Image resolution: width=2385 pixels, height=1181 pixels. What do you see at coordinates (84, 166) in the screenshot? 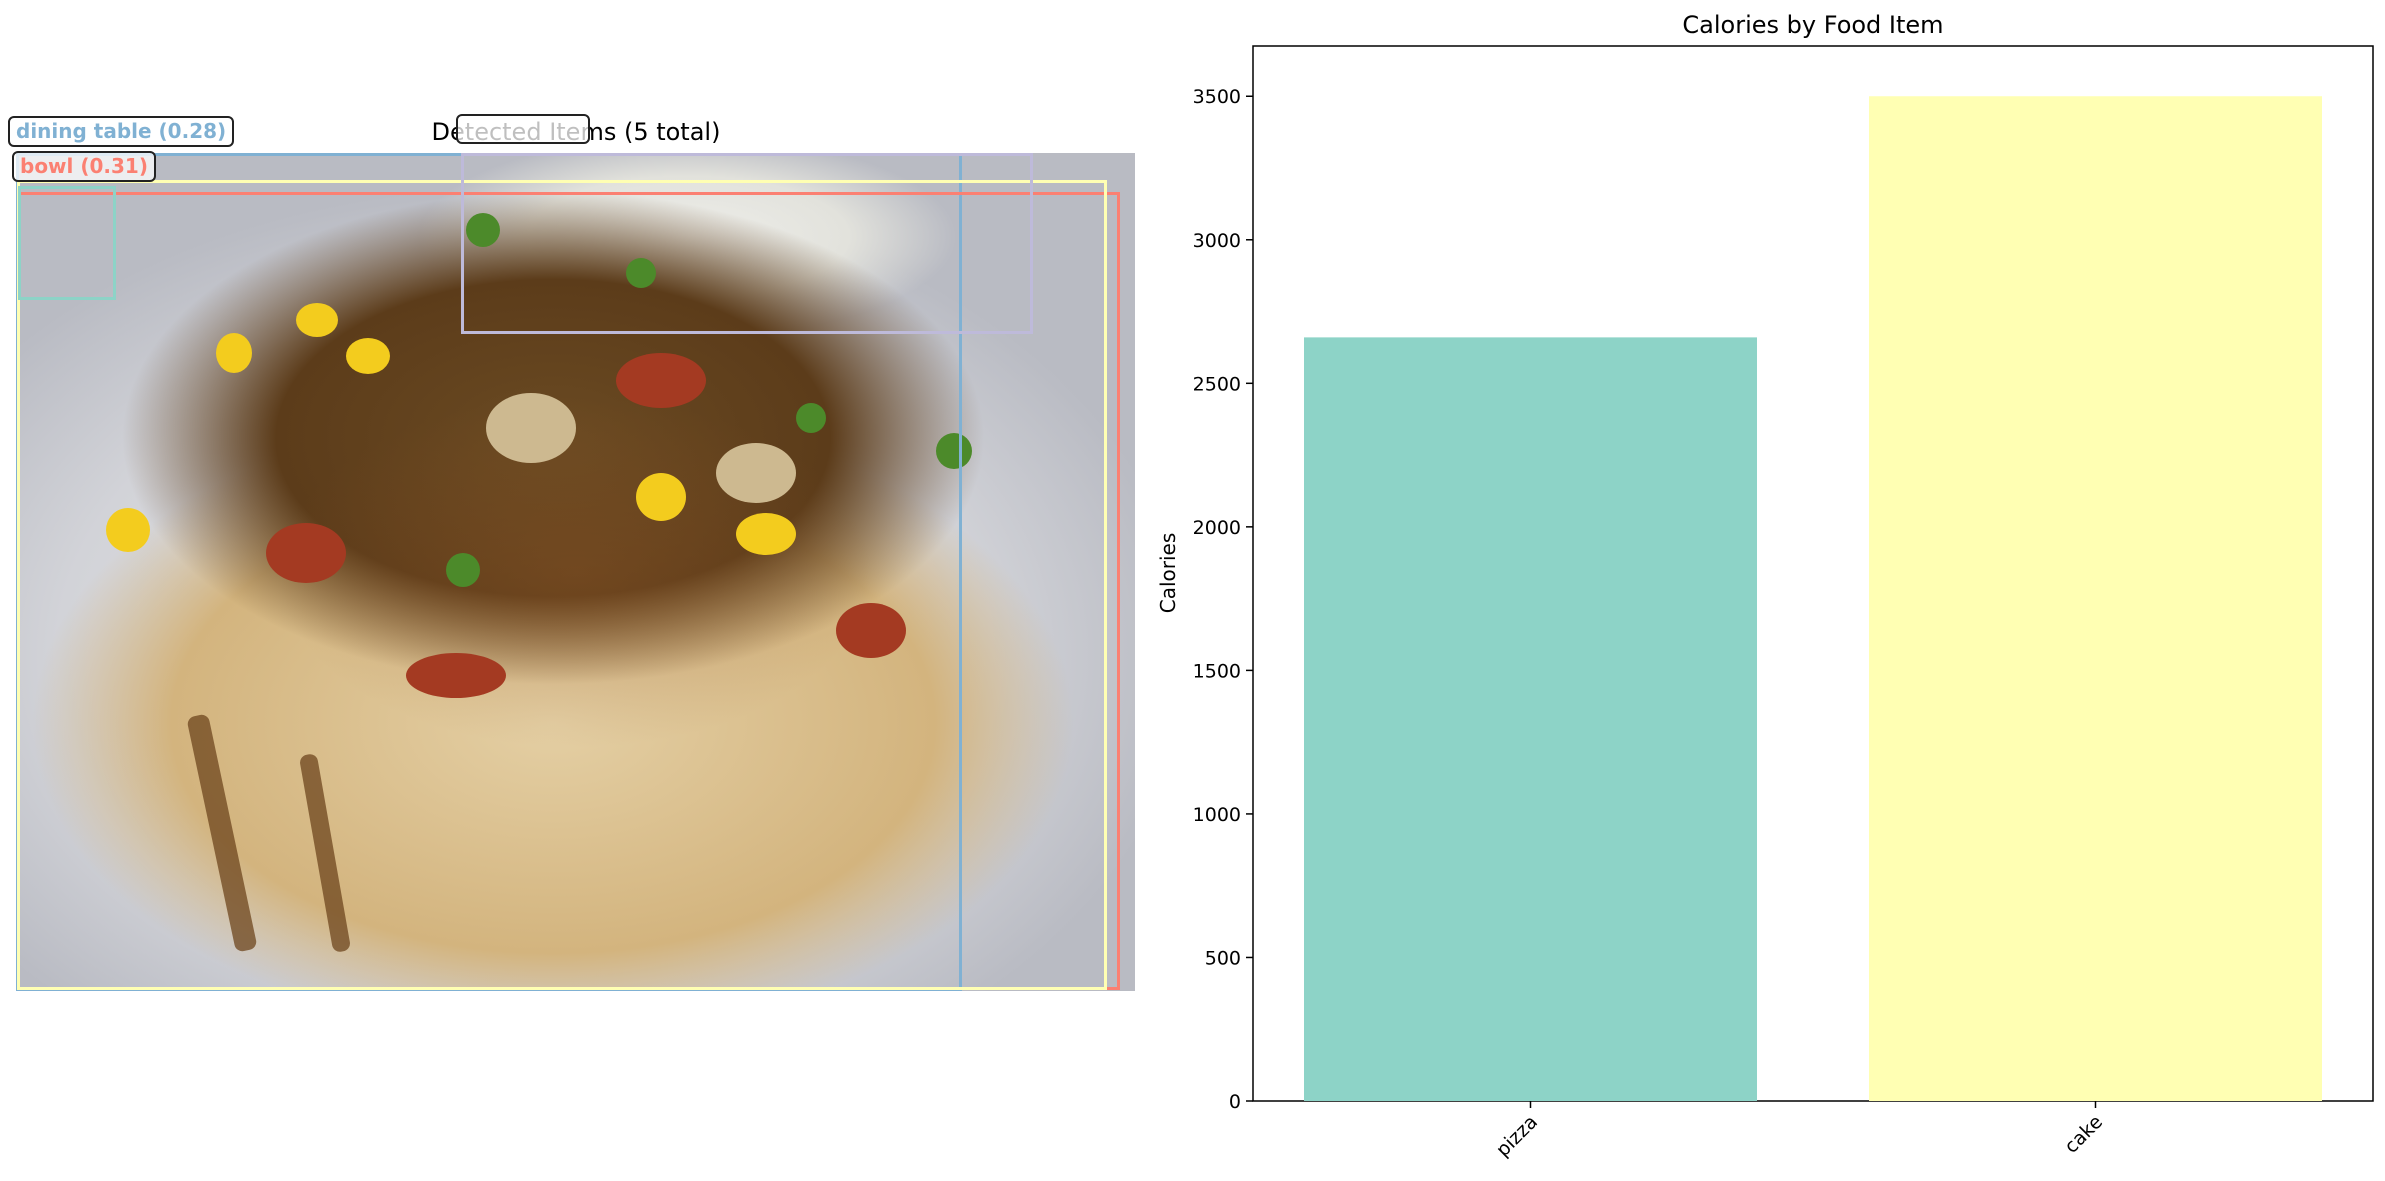
I see `detection-label-bowl: bowl (0.31)` at bounding box center [84, 166].